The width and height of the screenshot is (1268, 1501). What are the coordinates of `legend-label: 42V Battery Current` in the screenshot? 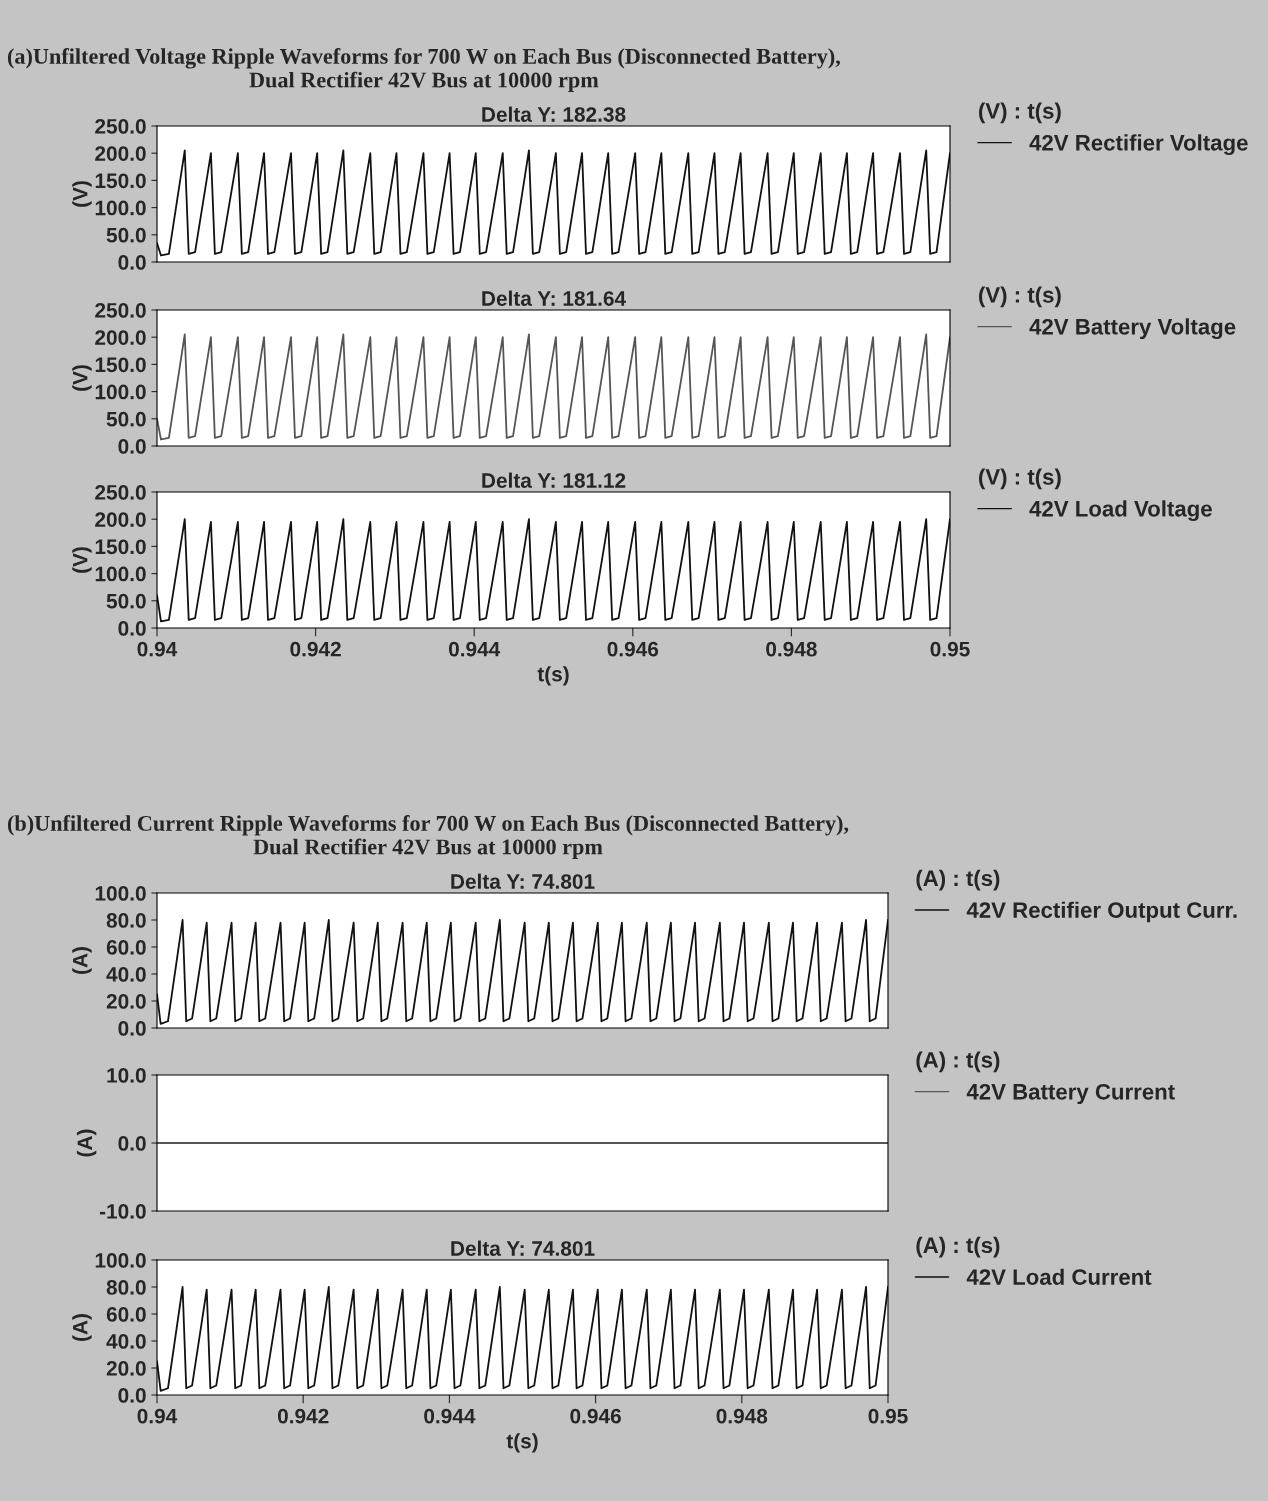 It's located at (1070, 1094).